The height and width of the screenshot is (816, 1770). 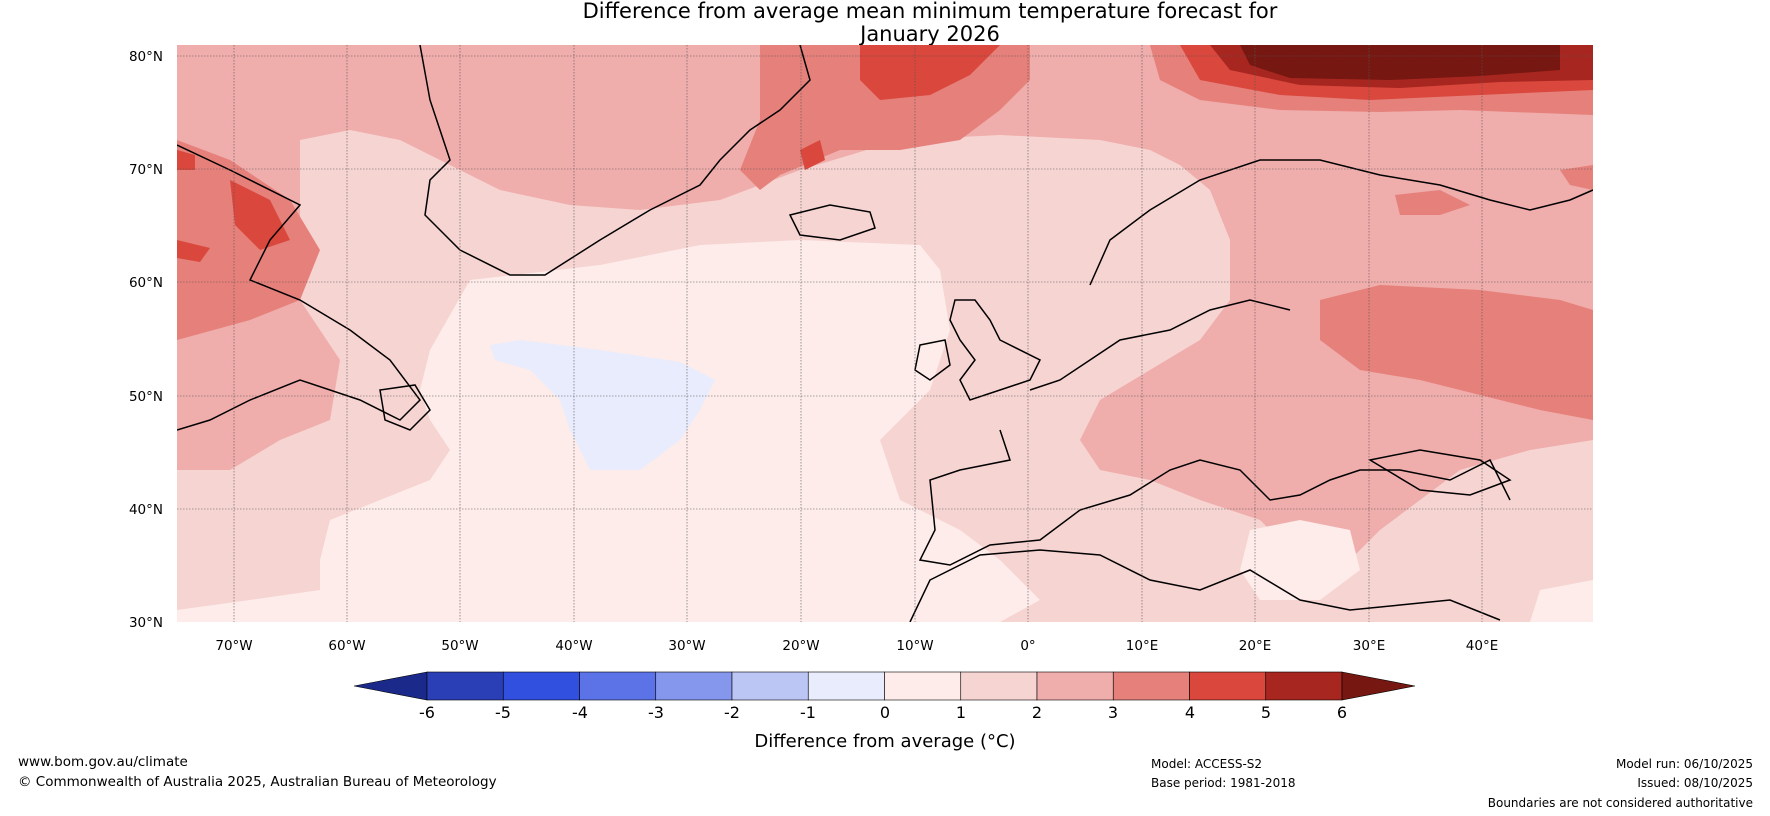 I want to click on anomaly-band-4-5-labrador-south, so click(x=193, y=251).